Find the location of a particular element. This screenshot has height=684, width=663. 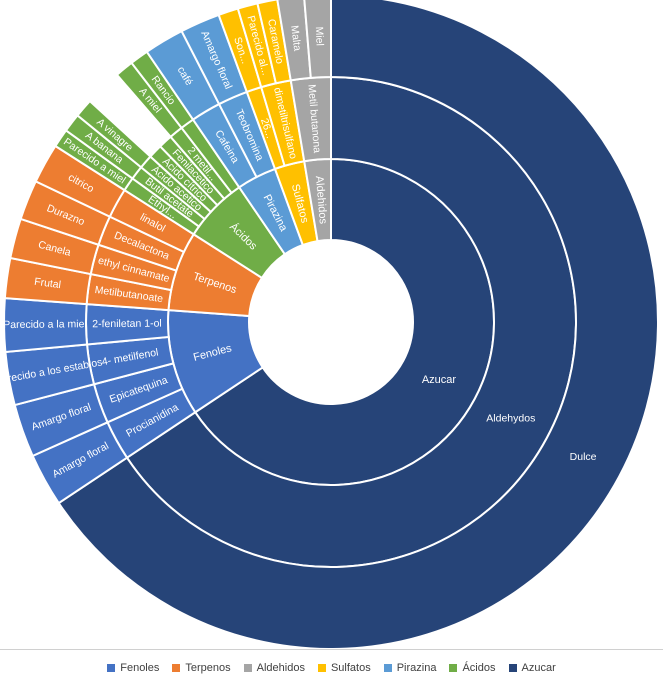

legend-item-terpenos: Terpenos is located at coordinates (201, 668).